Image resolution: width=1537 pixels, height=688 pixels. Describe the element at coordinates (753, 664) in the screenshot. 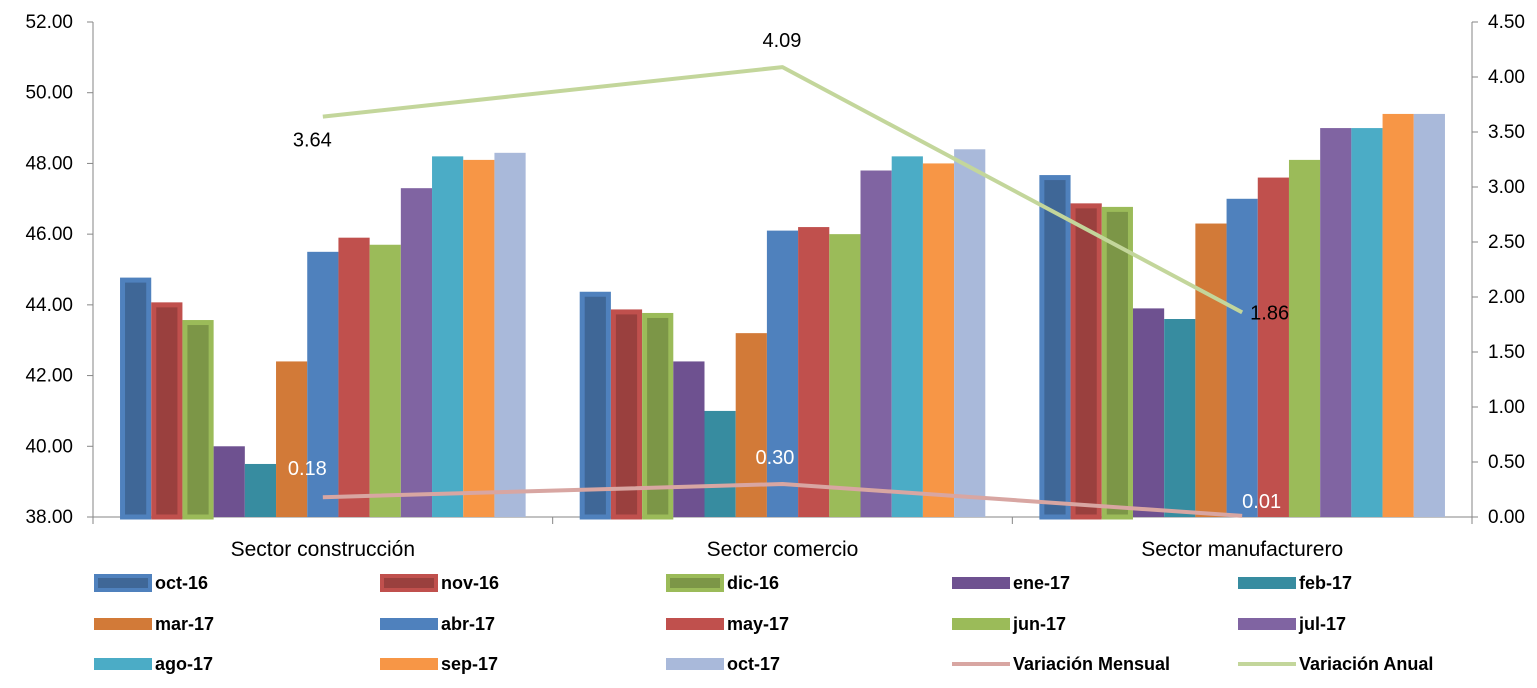

I see `legend-label: oct-17` at that location.